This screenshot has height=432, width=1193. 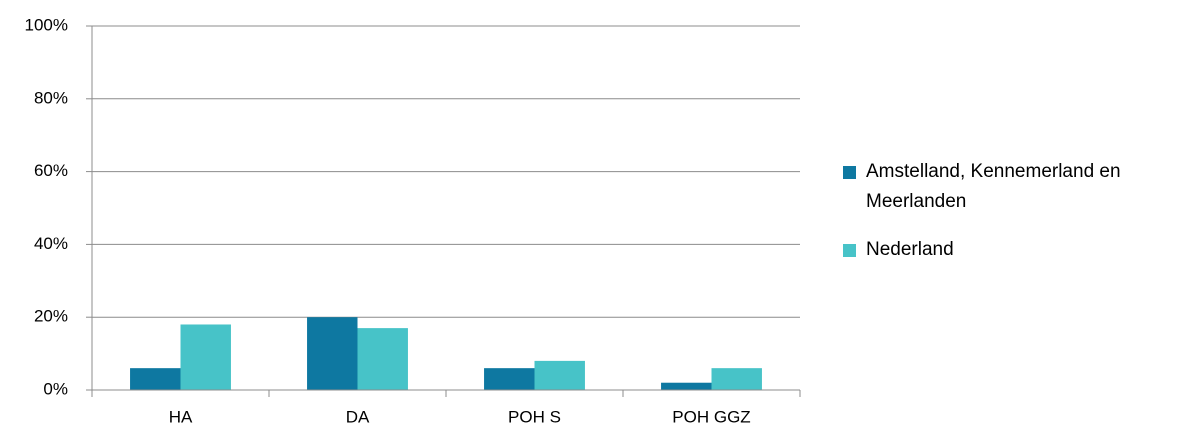 What do you see at coordinates (51, 316) in the screenshot?
I see `y-tick-label: 20%` at bounding box center [51, 316].